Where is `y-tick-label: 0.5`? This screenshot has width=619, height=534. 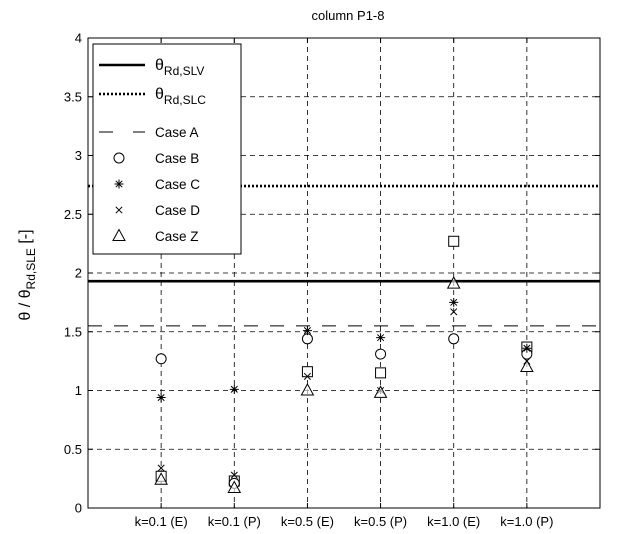 y-tick-label: 0.5 is located at coordinates (73, 449).